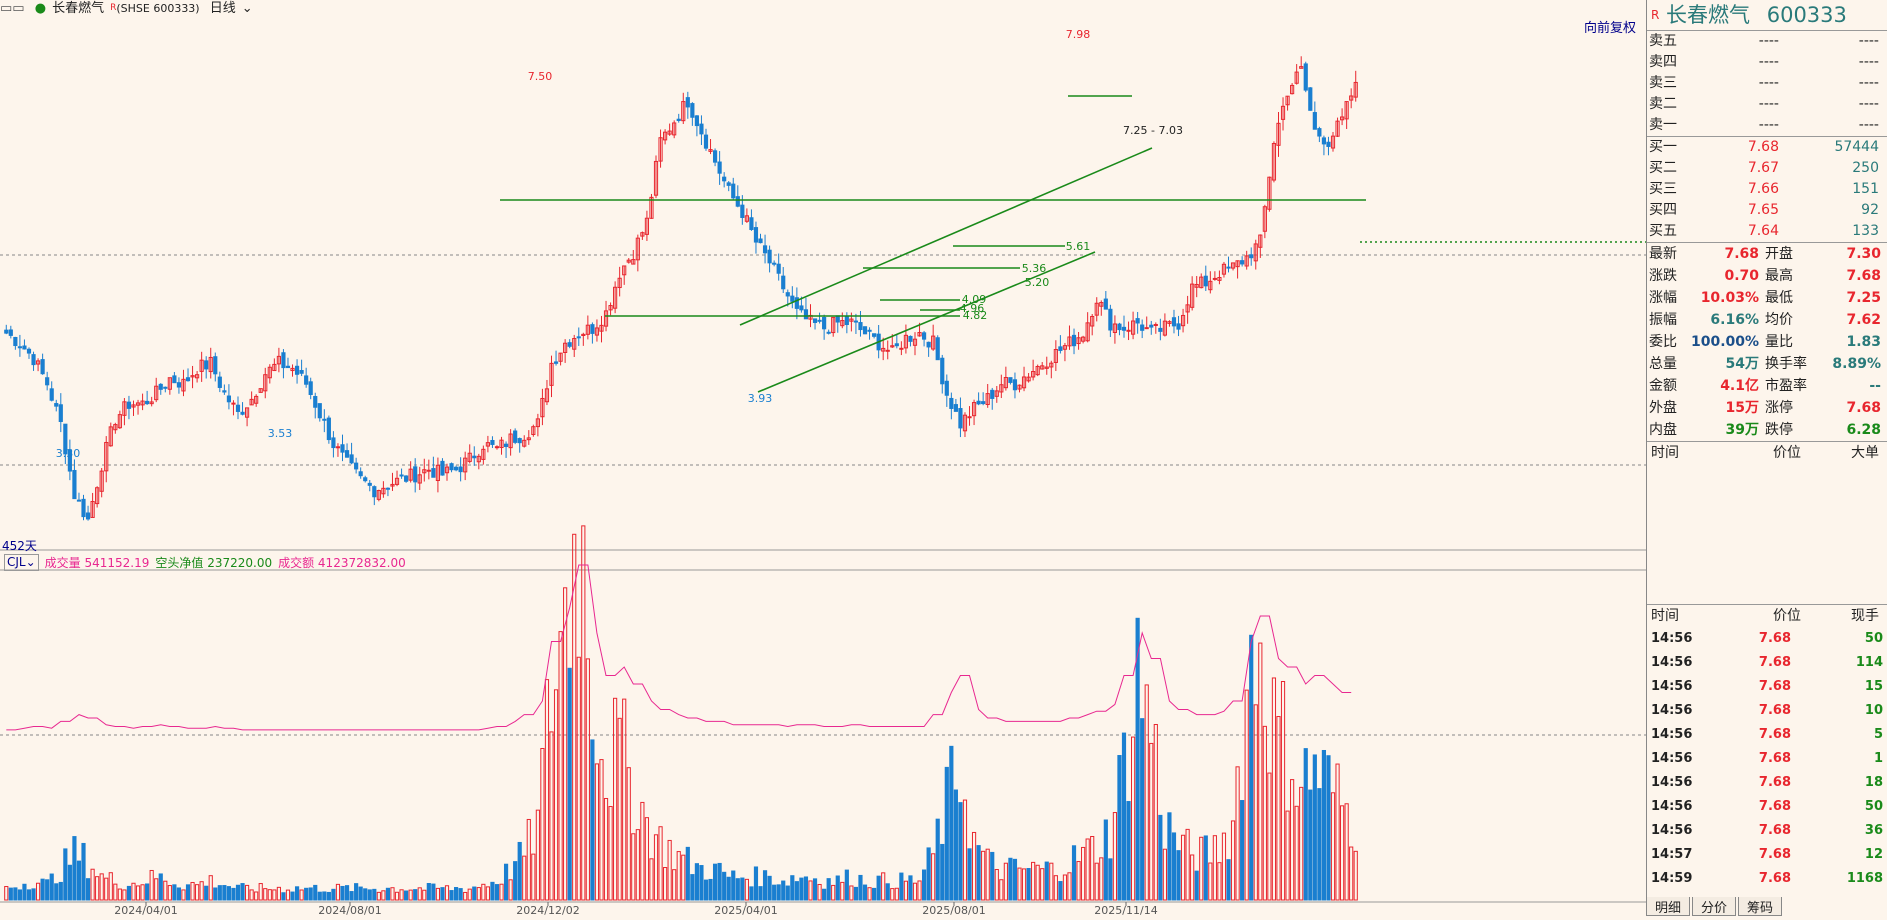 The width and height of the screenshot is (1887, 920). I want to click on indicator-select: CJL⌄, so click(21, 562).